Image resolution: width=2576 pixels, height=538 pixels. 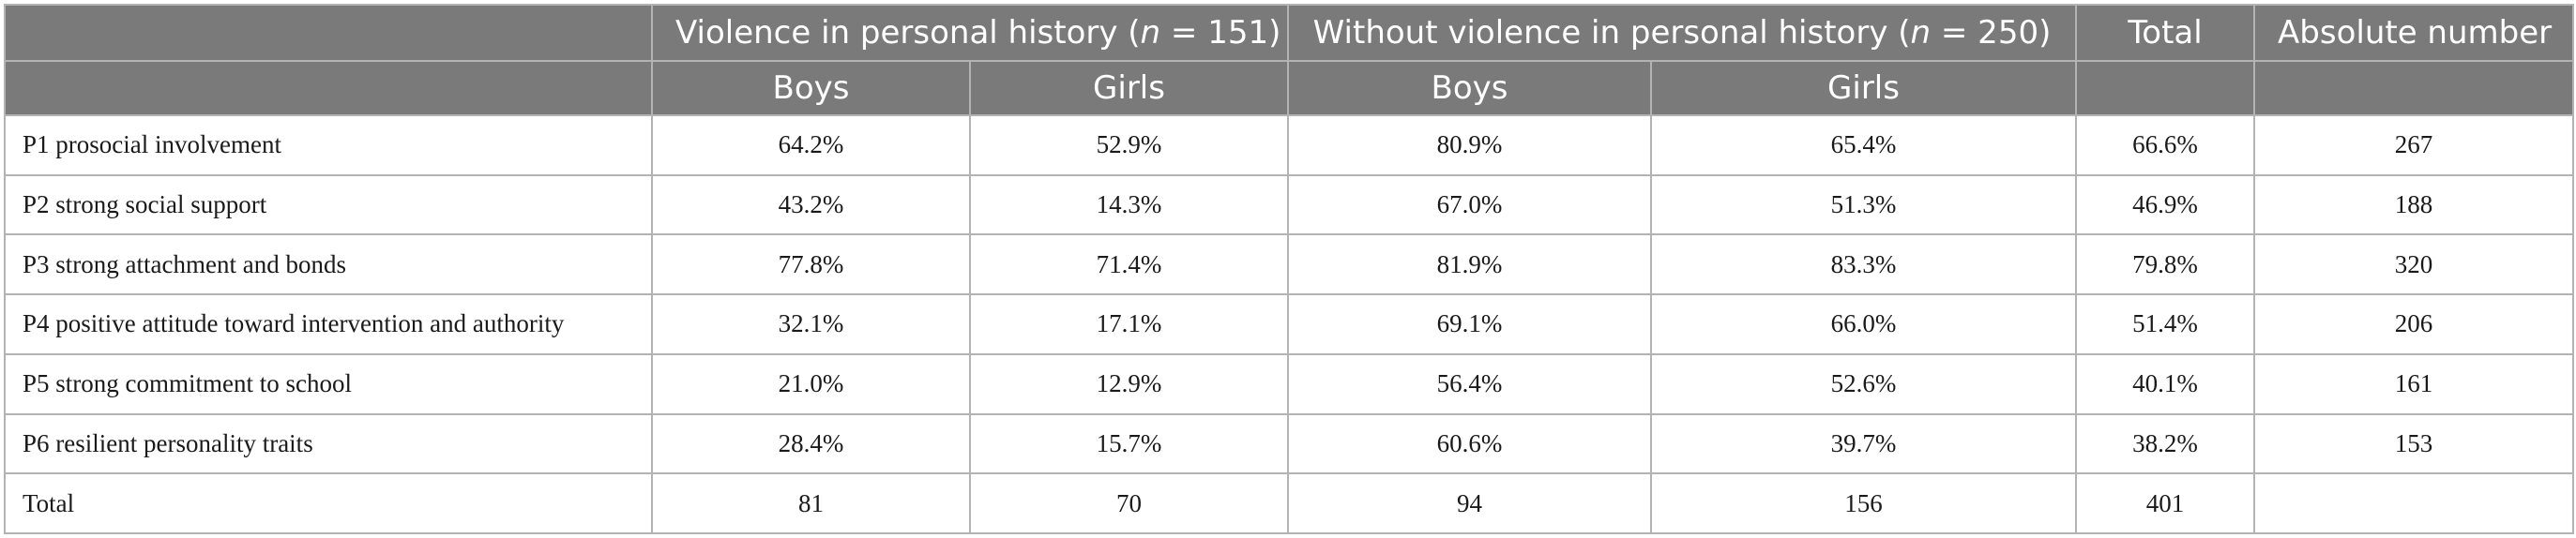 What do you see at coordinates (2165, 204) in the screenshot?
I see `table-cell: 46.9%` at bounding box center [2165, 204].